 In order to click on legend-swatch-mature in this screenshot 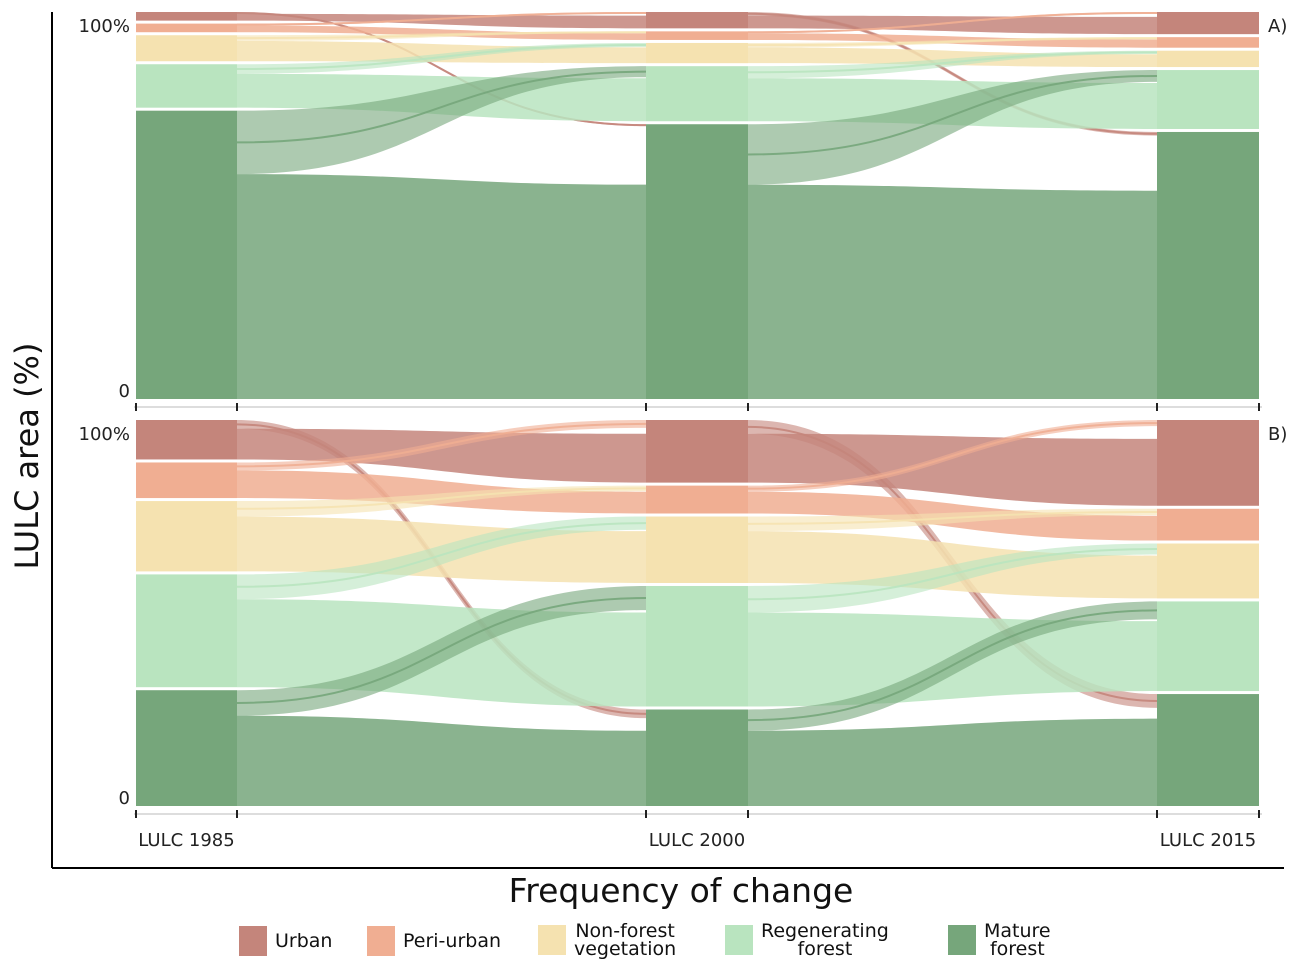, I will do `click(962, 940)`.